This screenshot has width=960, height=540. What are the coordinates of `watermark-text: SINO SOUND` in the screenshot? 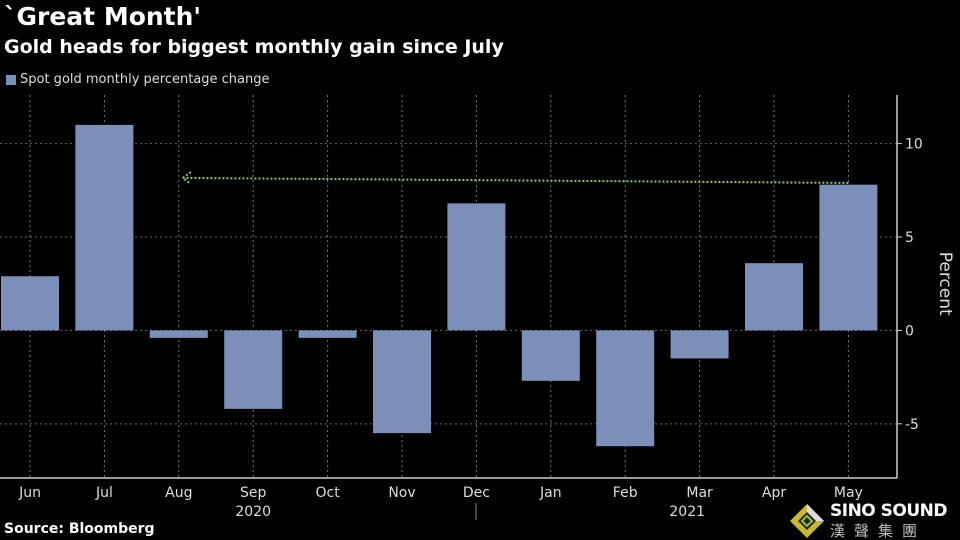 It's located at (889, 511).